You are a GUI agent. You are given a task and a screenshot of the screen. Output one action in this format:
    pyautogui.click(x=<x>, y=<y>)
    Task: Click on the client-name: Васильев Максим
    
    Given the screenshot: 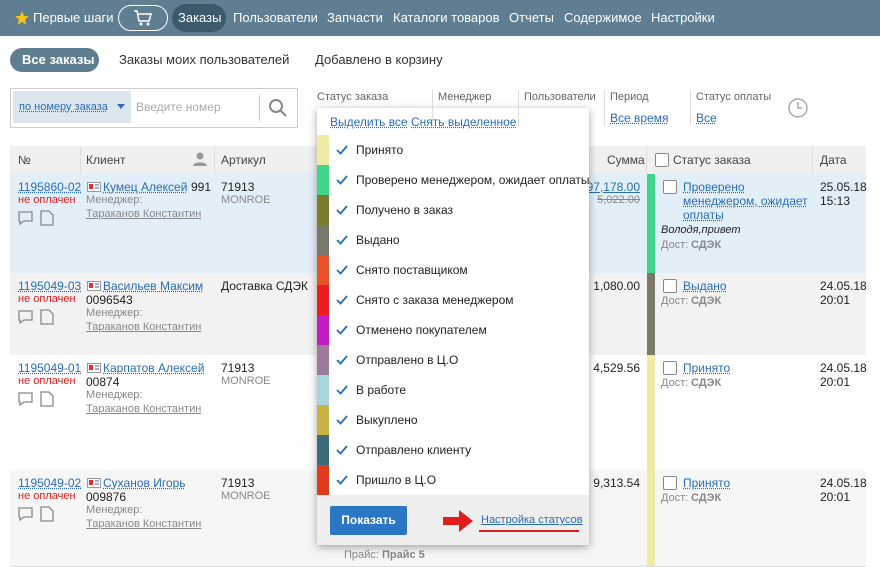 What is the action you would take?
    pyautogui.click(x=153, y=286)
    